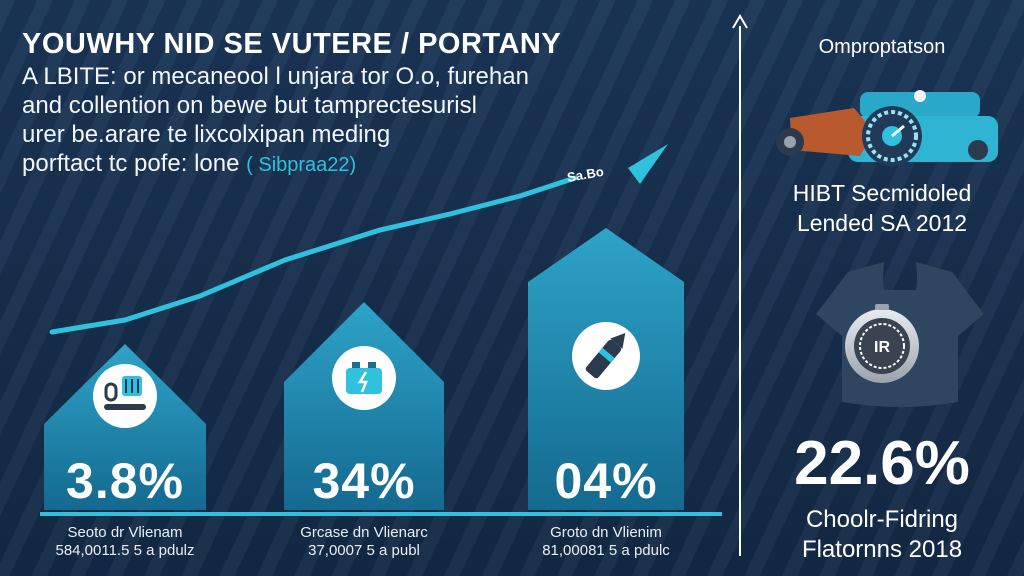 The width and height of the screenshot is (1024, 576). Describe the element at coordinates (364, 532) in the screenshot. I see `card-2-caption-line-1: Grcase dn Vlienarc` at that location.